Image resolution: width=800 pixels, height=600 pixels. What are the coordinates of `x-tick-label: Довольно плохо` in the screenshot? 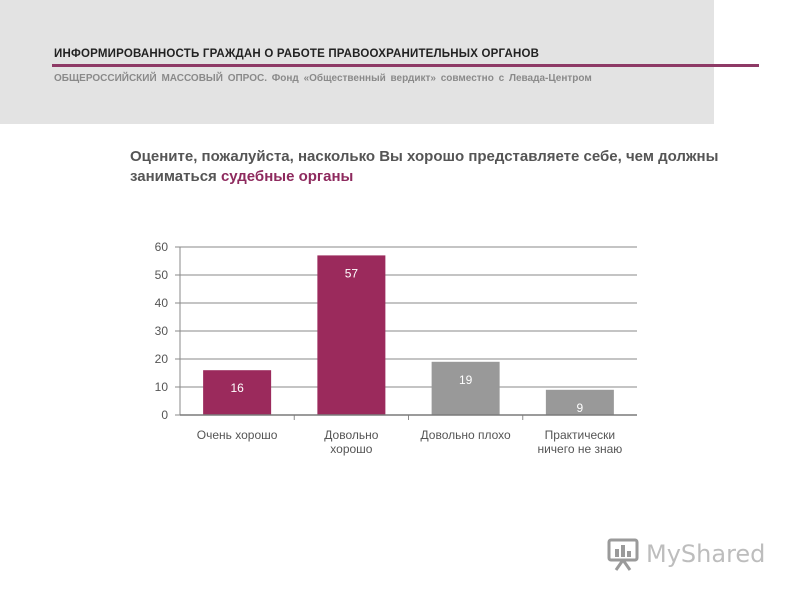 It's located at (466, 435).